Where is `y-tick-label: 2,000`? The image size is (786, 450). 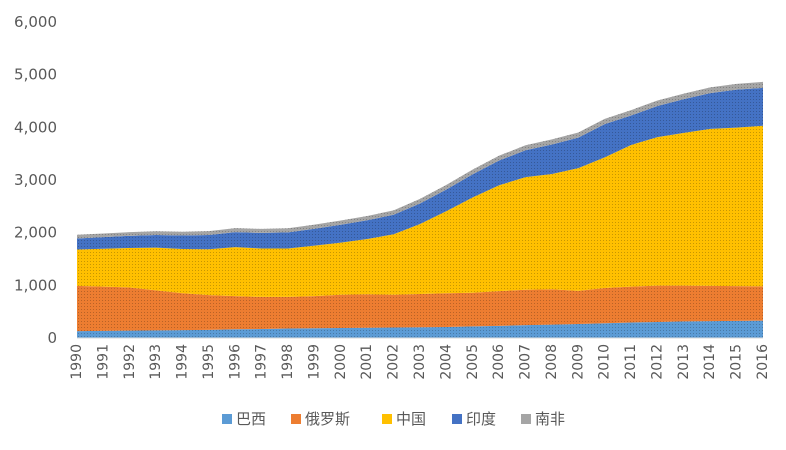 y-tick-label: 2,000 is located at coordinates (35, 233).